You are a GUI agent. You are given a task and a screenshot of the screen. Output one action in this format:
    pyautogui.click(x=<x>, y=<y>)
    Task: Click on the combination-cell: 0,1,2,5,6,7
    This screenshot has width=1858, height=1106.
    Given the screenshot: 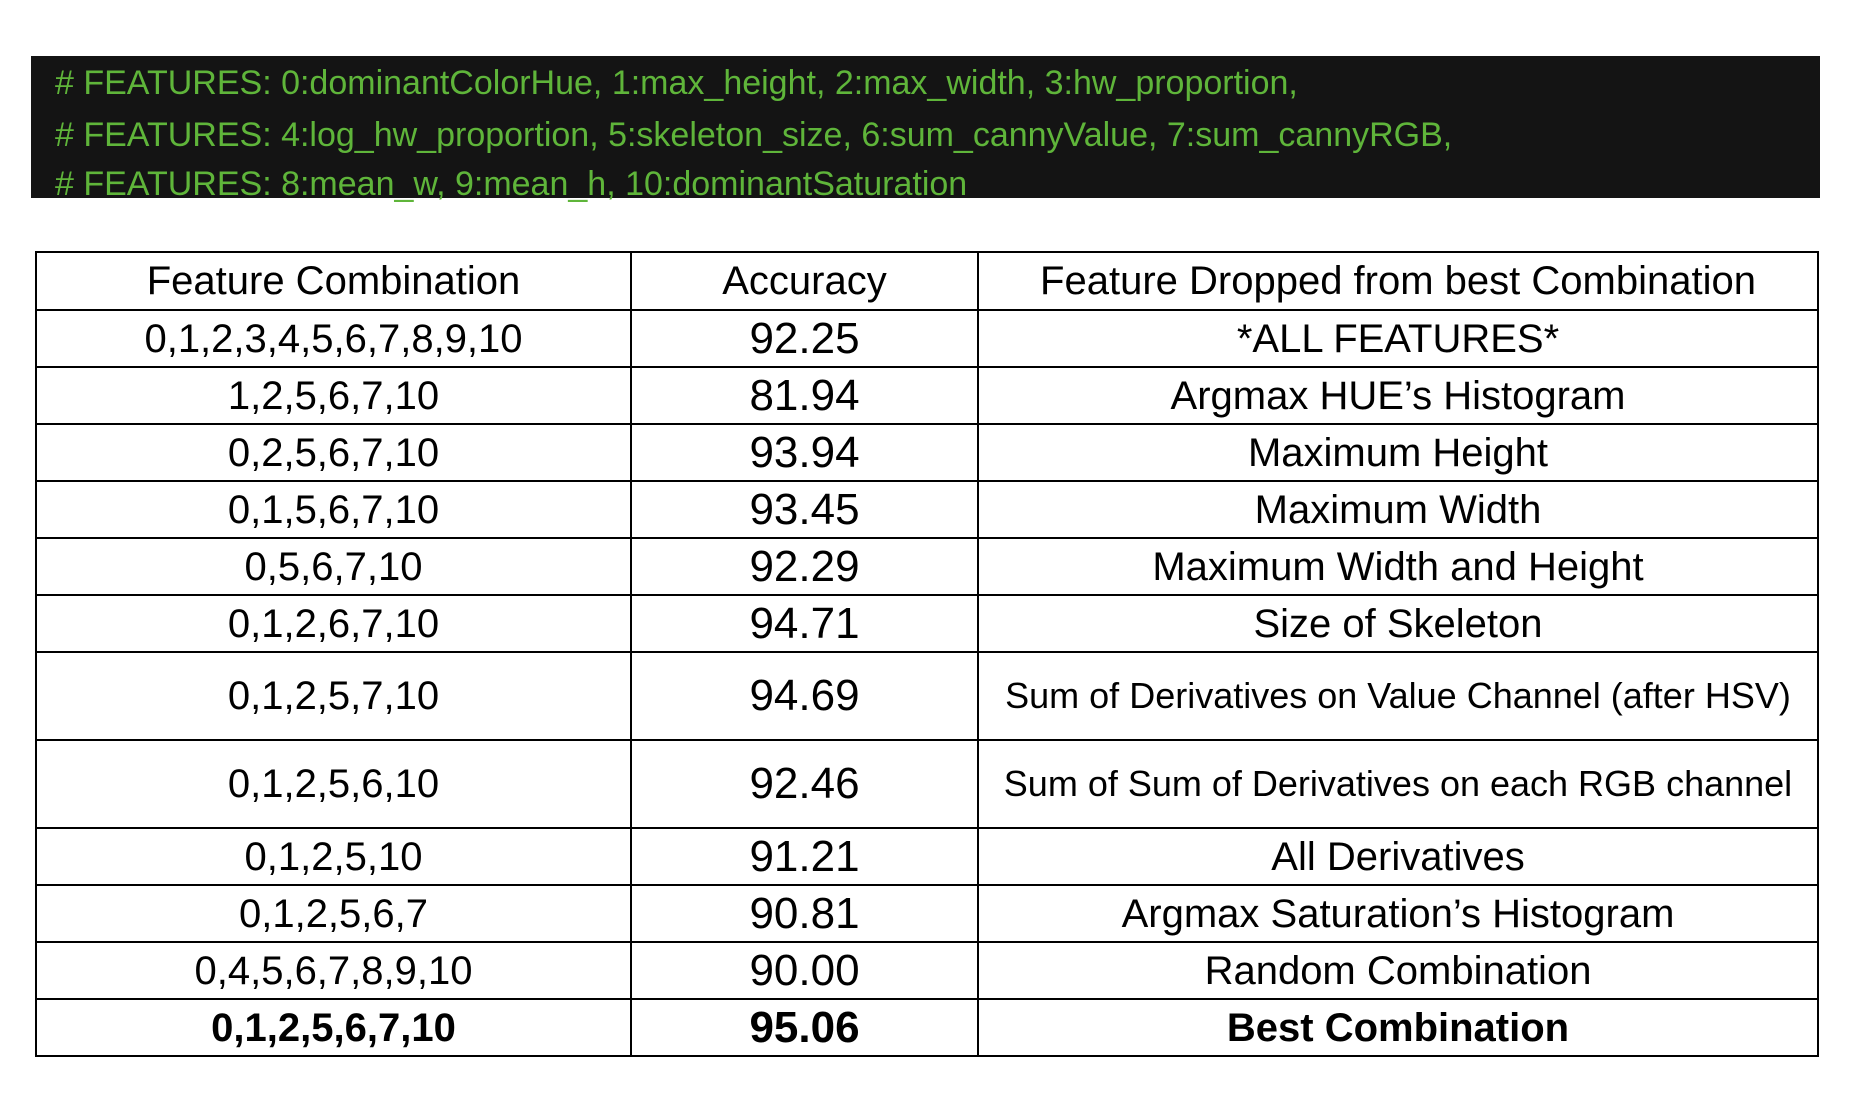 What is the action you would take?
    pyautogui.click(x=333, y=913)
    